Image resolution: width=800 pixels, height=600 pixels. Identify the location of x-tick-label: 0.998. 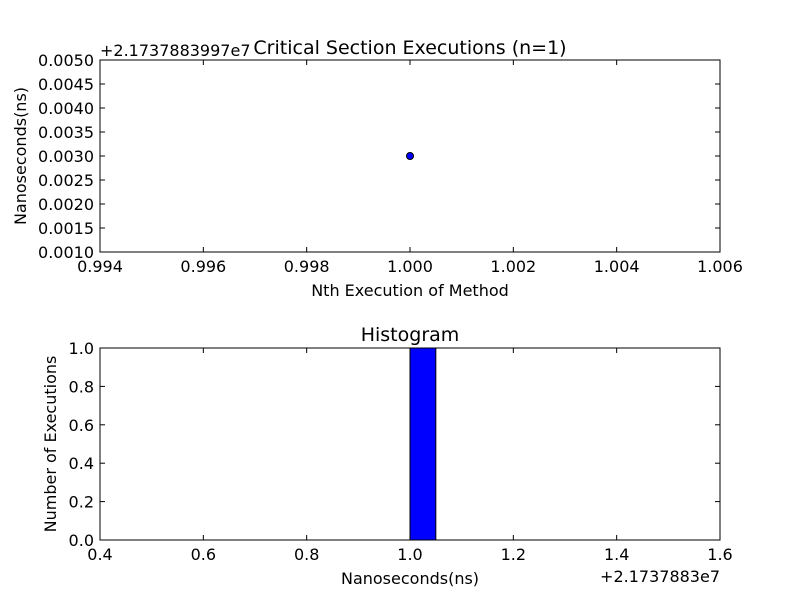
(307, 266).